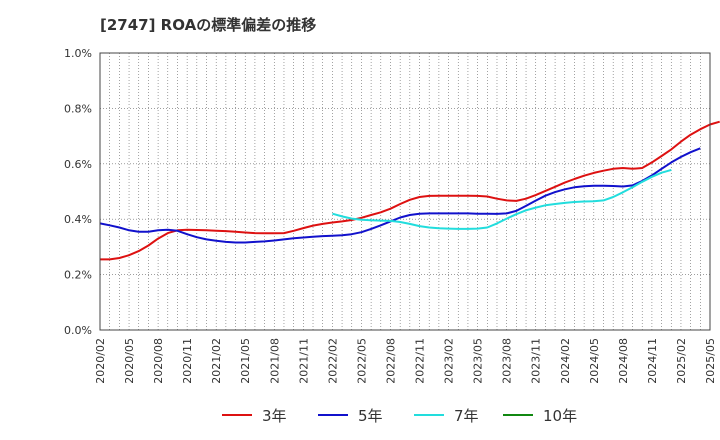  What do you see at coordinates (565, 361) in the screenshot?
I see `x-tick-label: 2024/02` at bounding box center [565, 361].